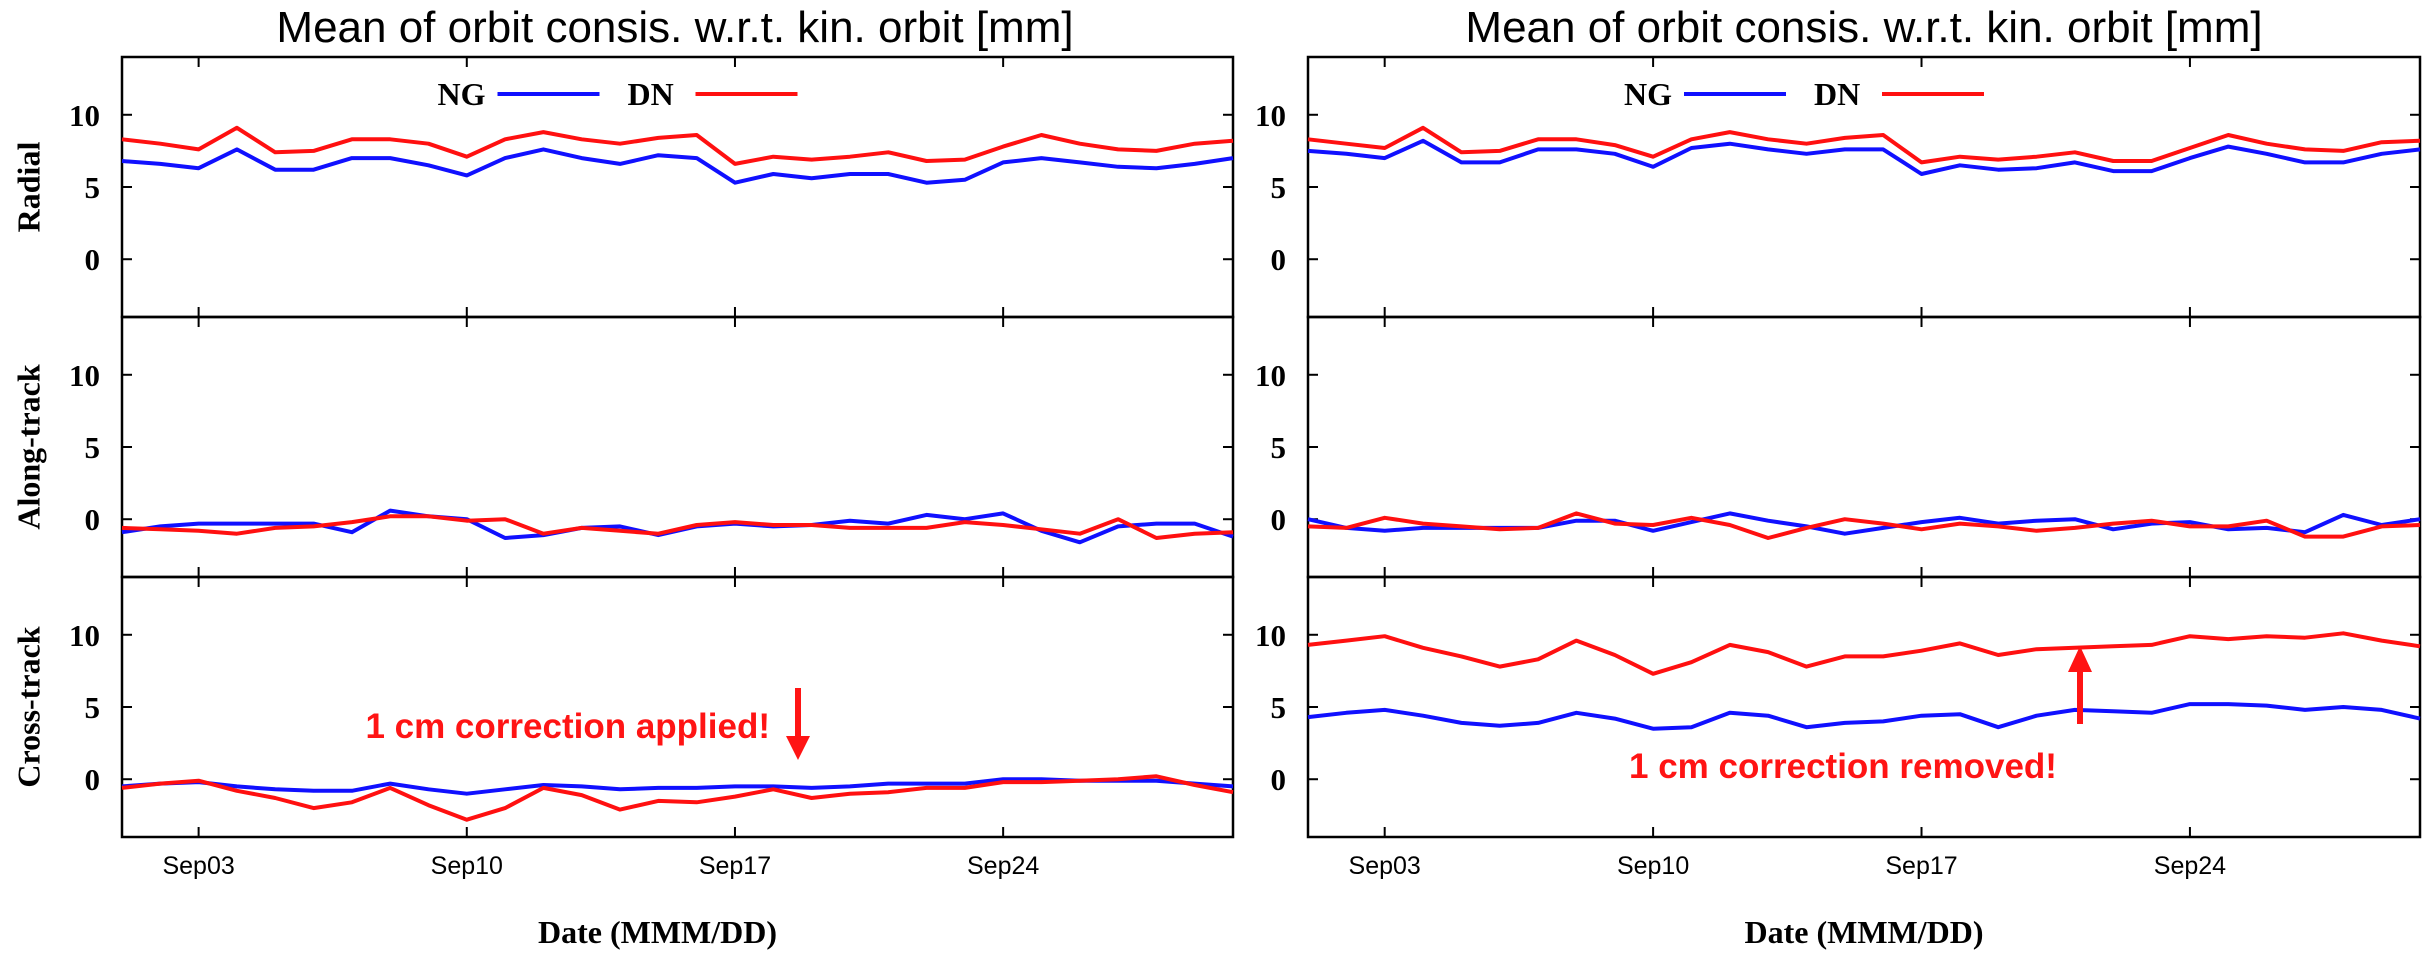  What do you see at coordinates (28, 447) in the screenshot?
I see `y-axis-label: Along-track` at bounding box center [28, 447].